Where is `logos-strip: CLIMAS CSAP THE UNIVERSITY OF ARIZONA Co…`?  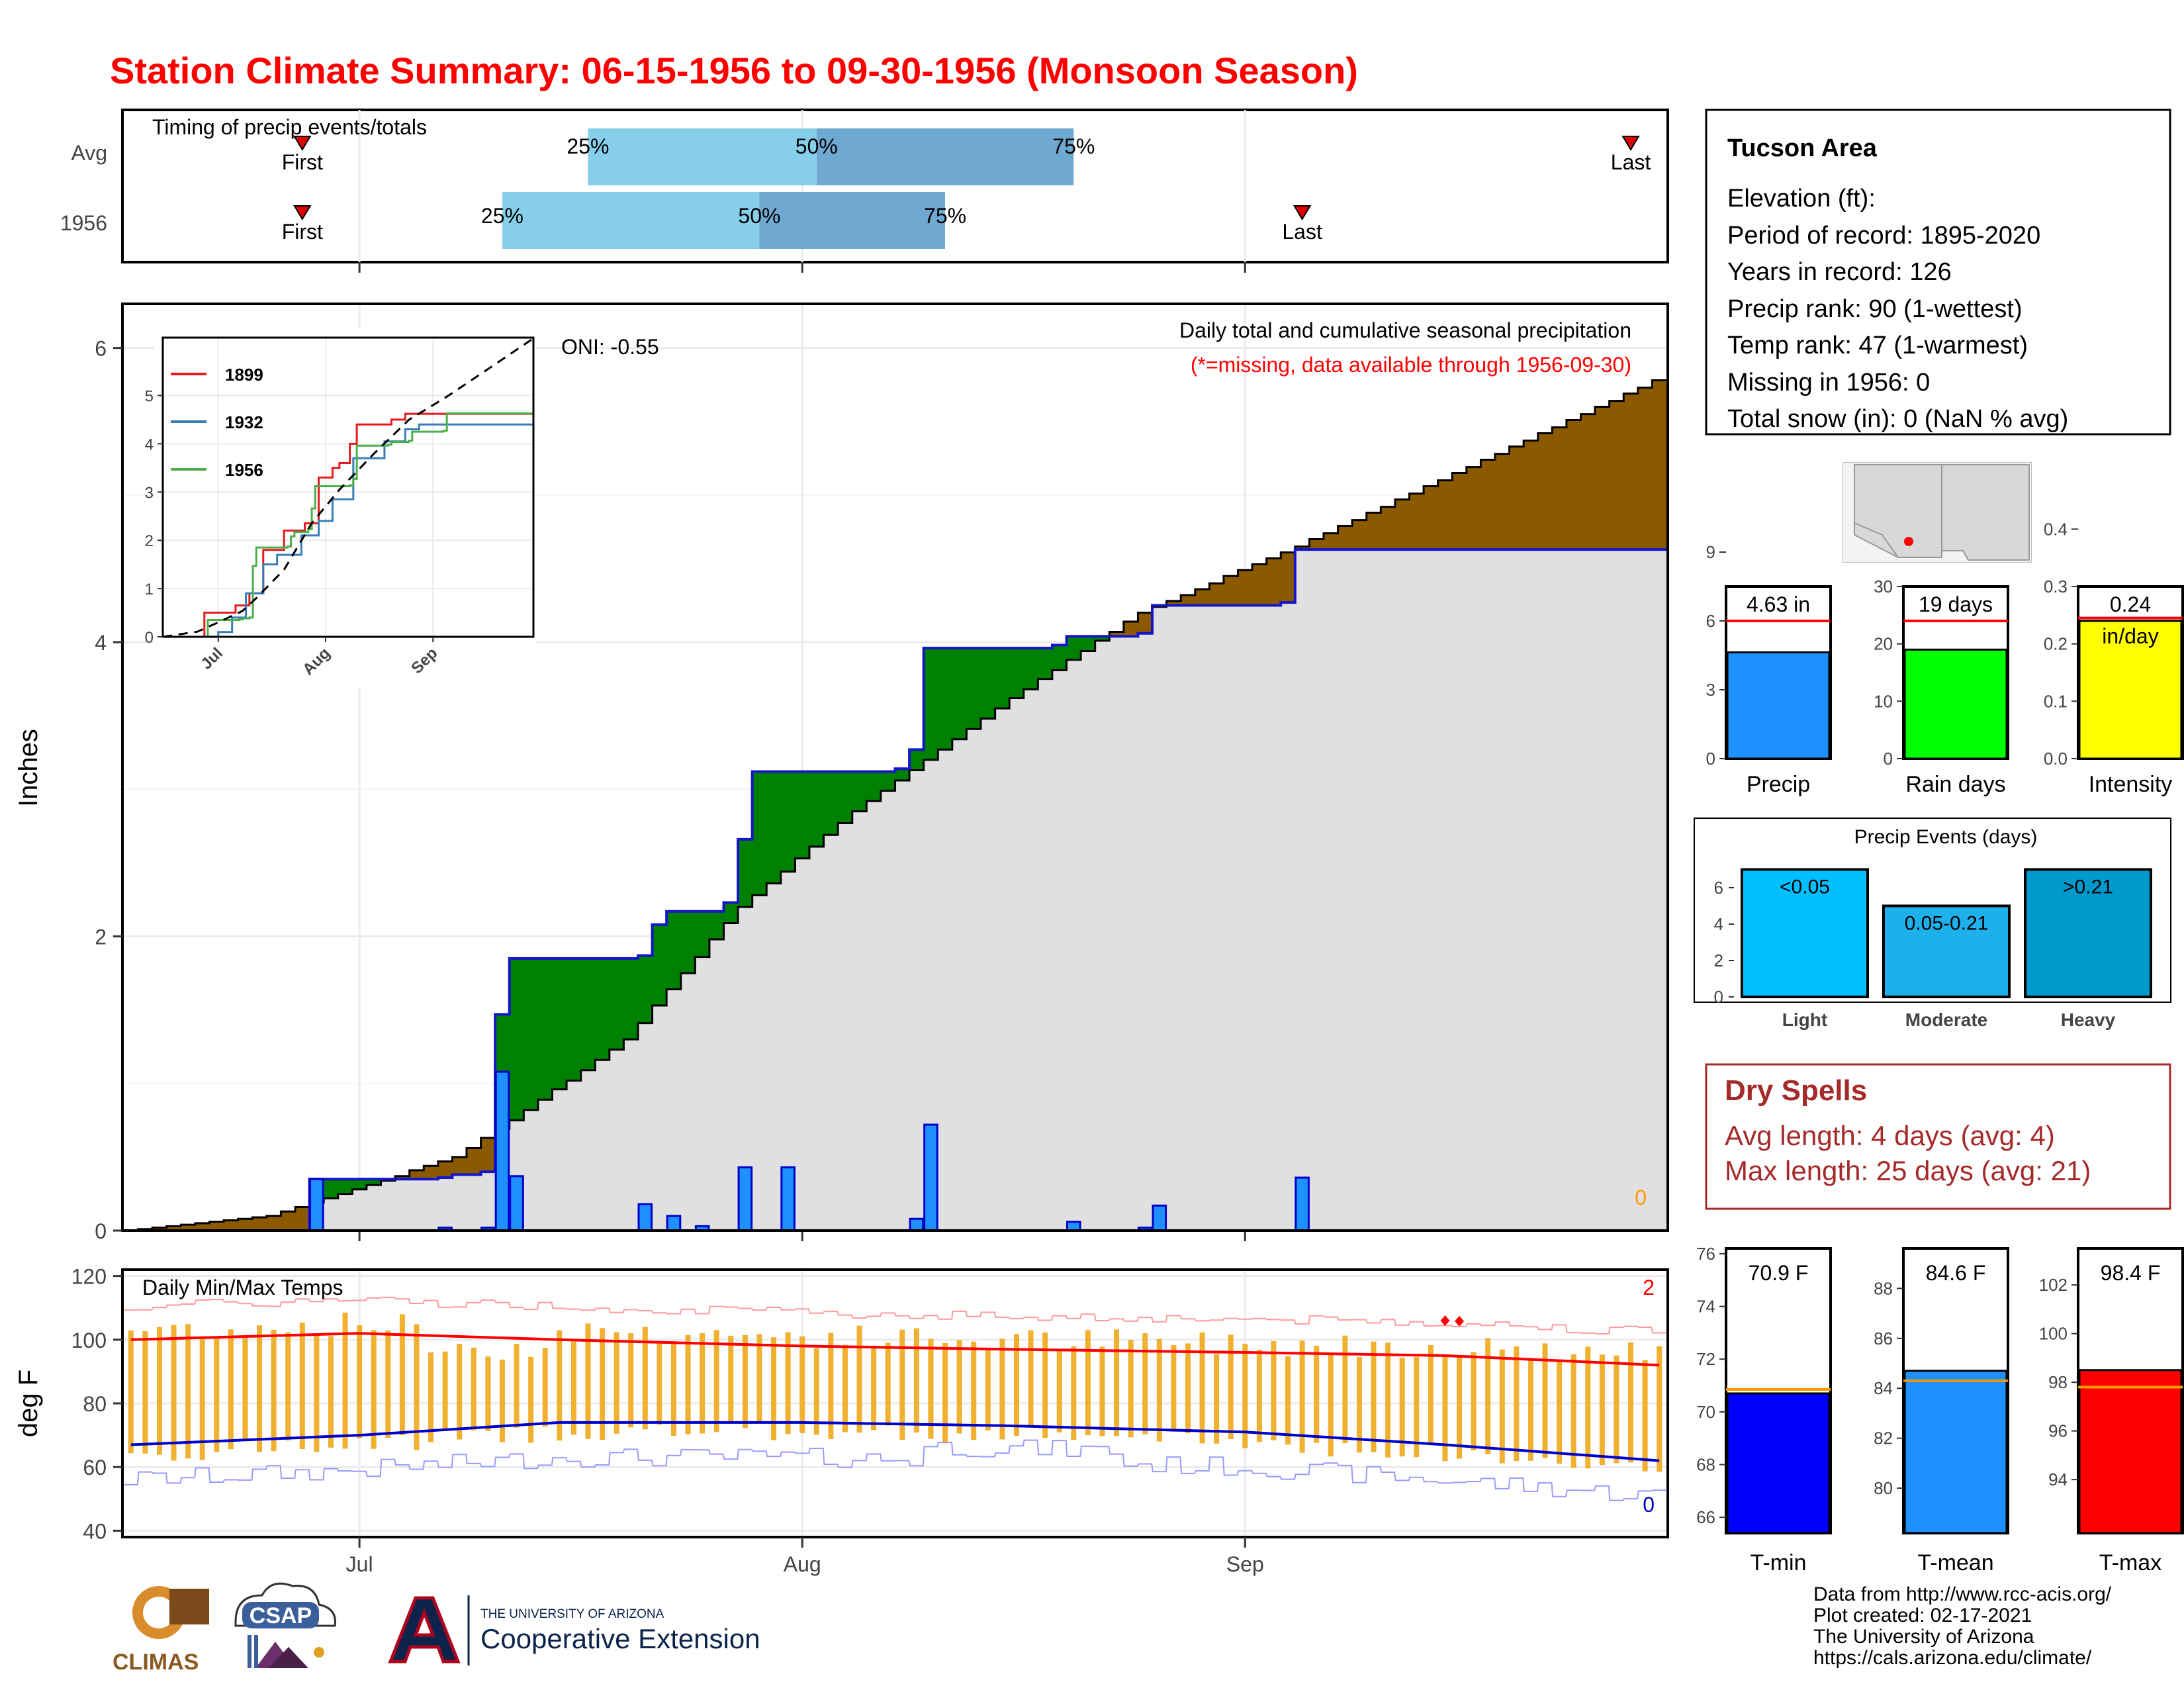
logos-strip: CLIMAS CSAP THE UNIVERSITY OF ARIZONA Co… is located at coordinates (456, 1625).